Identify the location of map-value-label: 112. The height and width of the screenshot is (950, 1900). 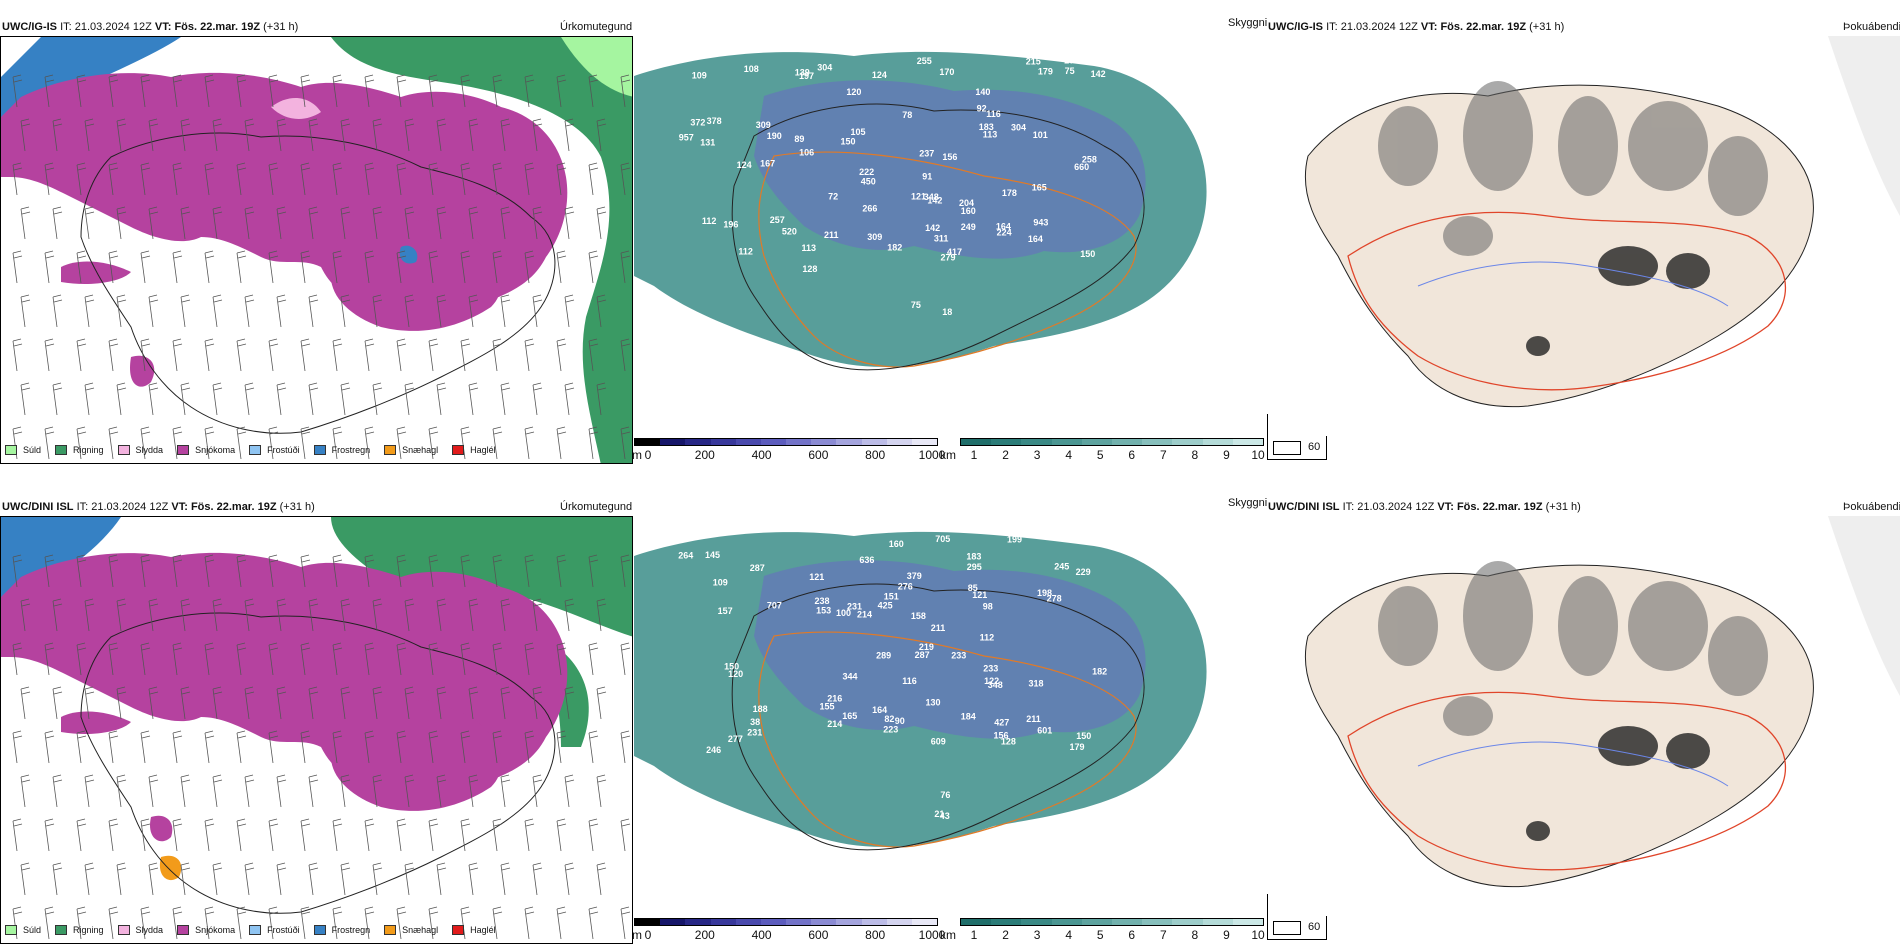
(987, 638).